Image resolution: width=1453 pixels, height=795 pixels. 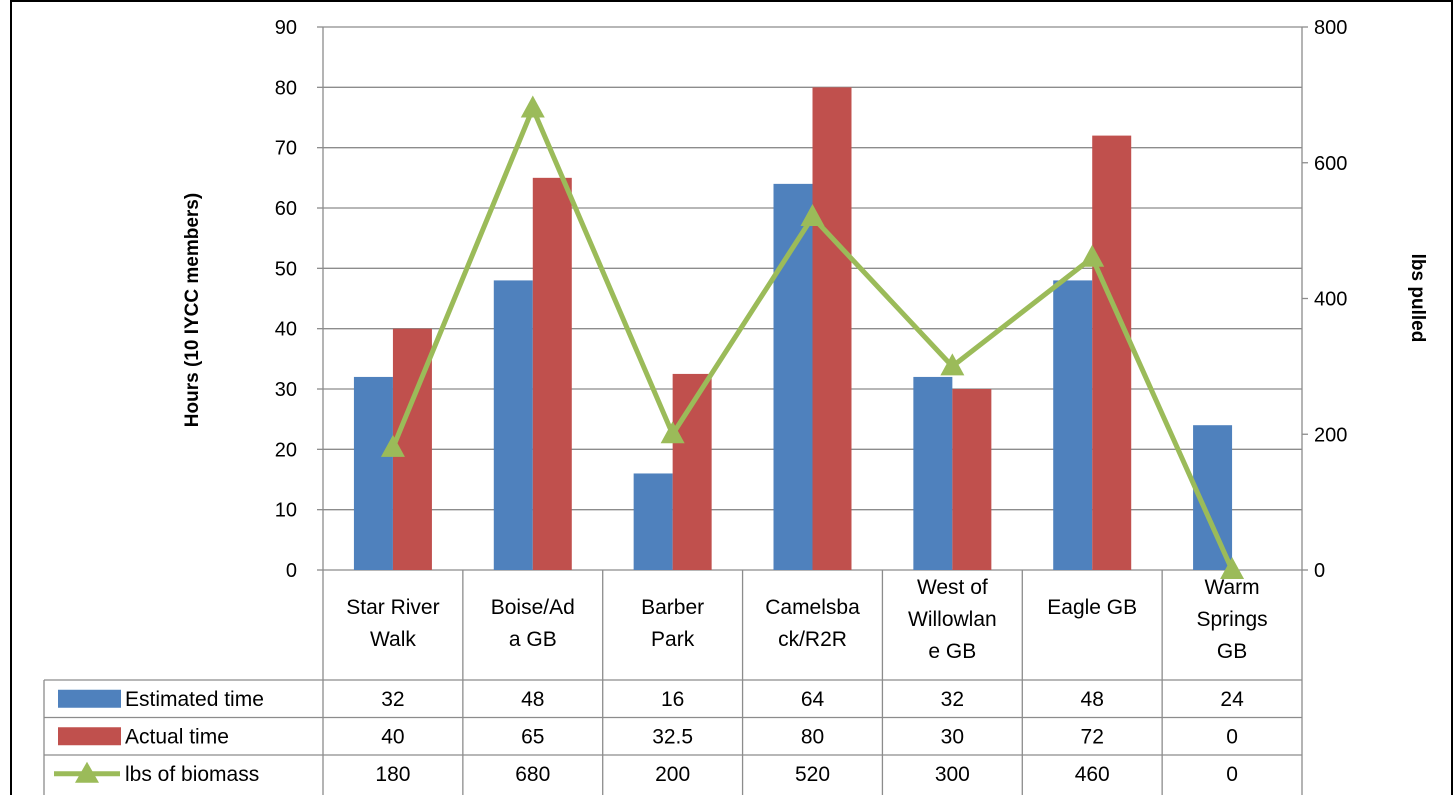 What do you see at coordinates (672, 699) in the screenshot?
I see `data-value-label: 16` at bounding box center [672, 699].